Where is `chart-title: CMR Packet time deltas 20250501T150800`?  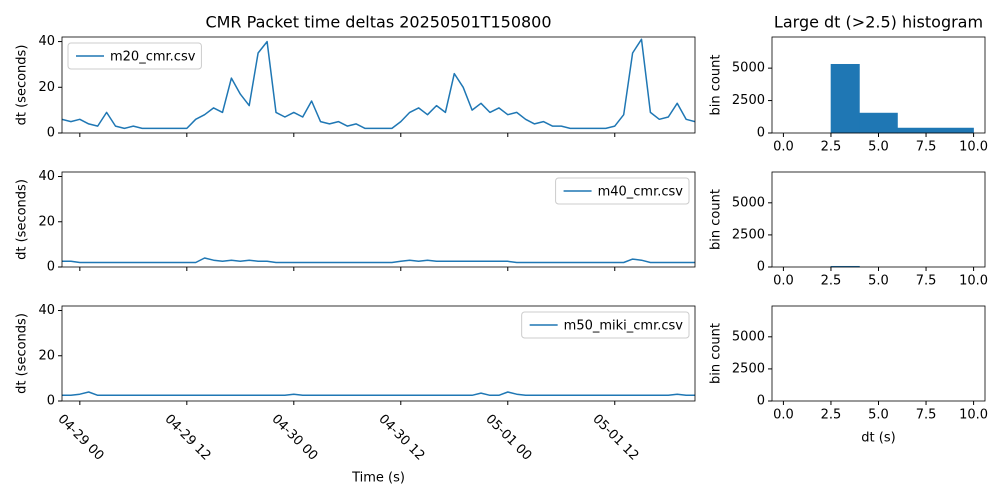 chart-title: CMR Packet time deltas 20250501T150800 is located at coordinates (378, 22).